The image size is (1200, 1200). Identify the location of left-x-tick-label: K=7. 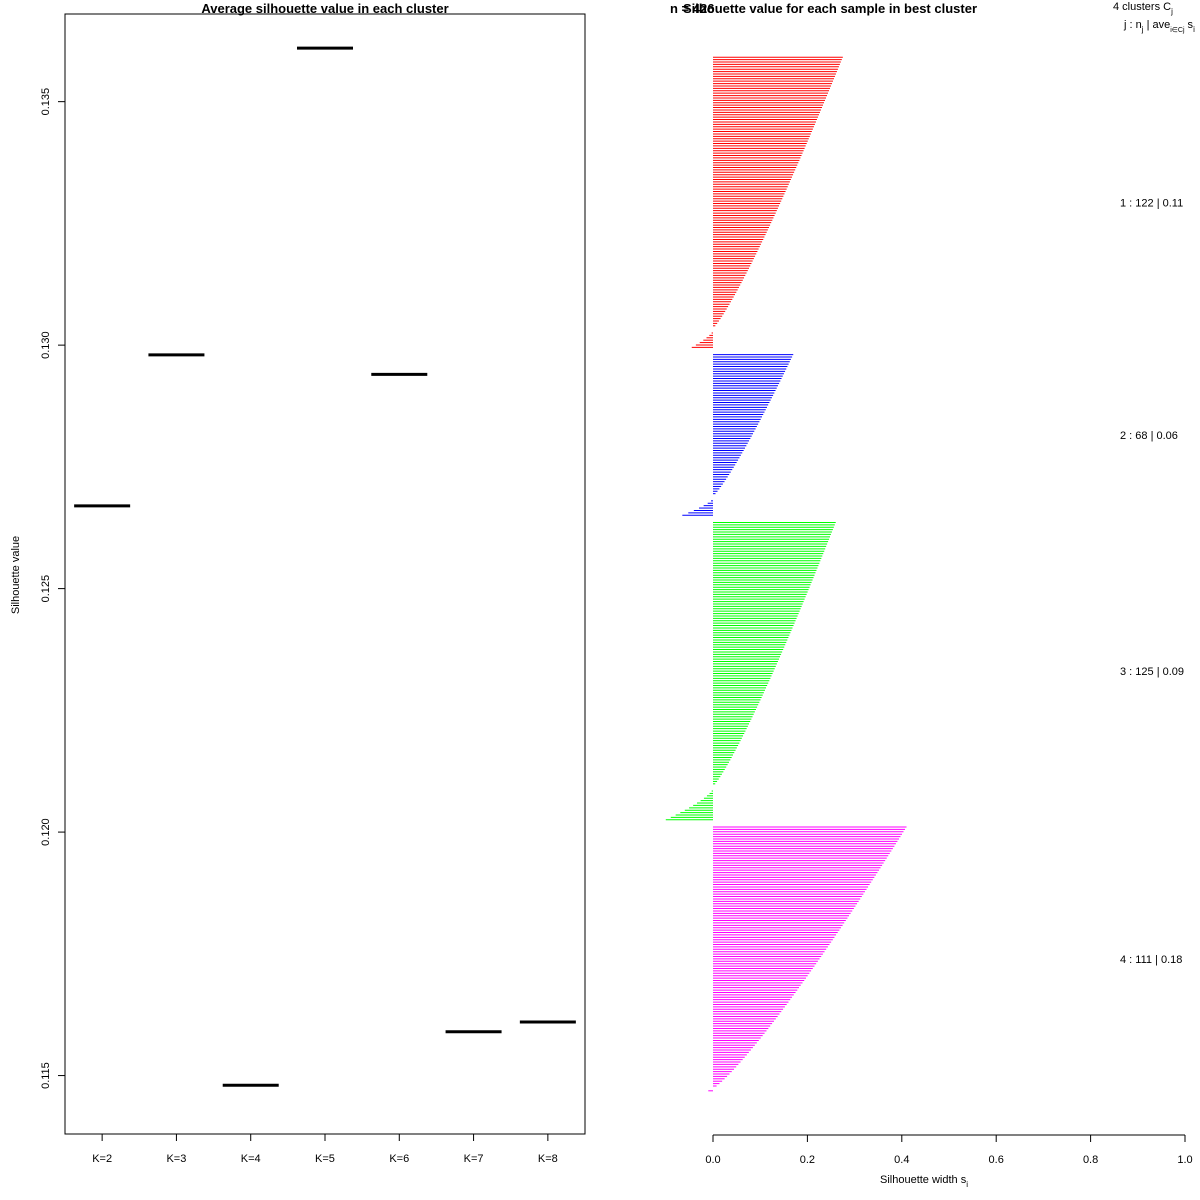
(474, 1159).